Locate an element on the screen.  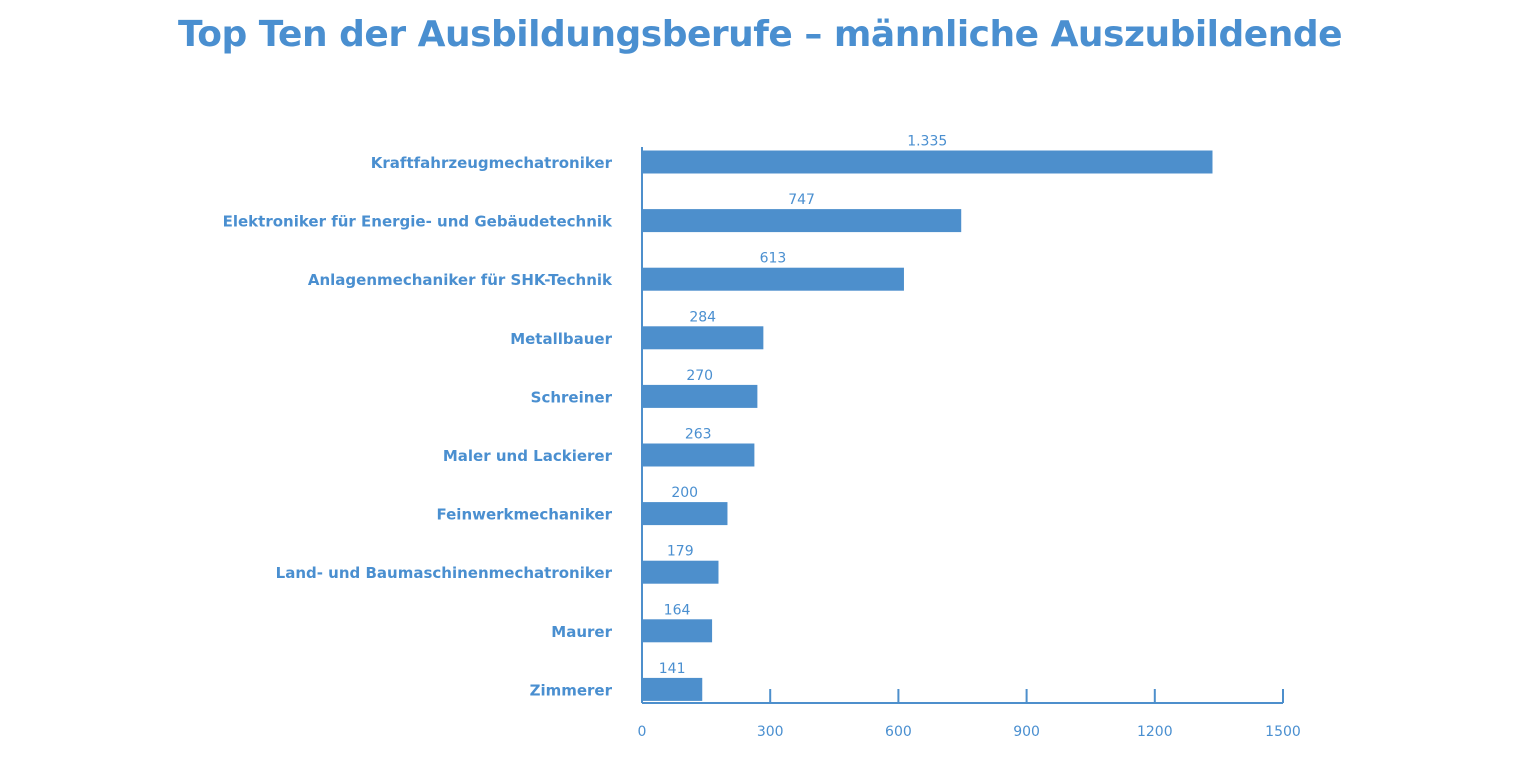
value-label-5: 263 is located at coordinates (698, 435).